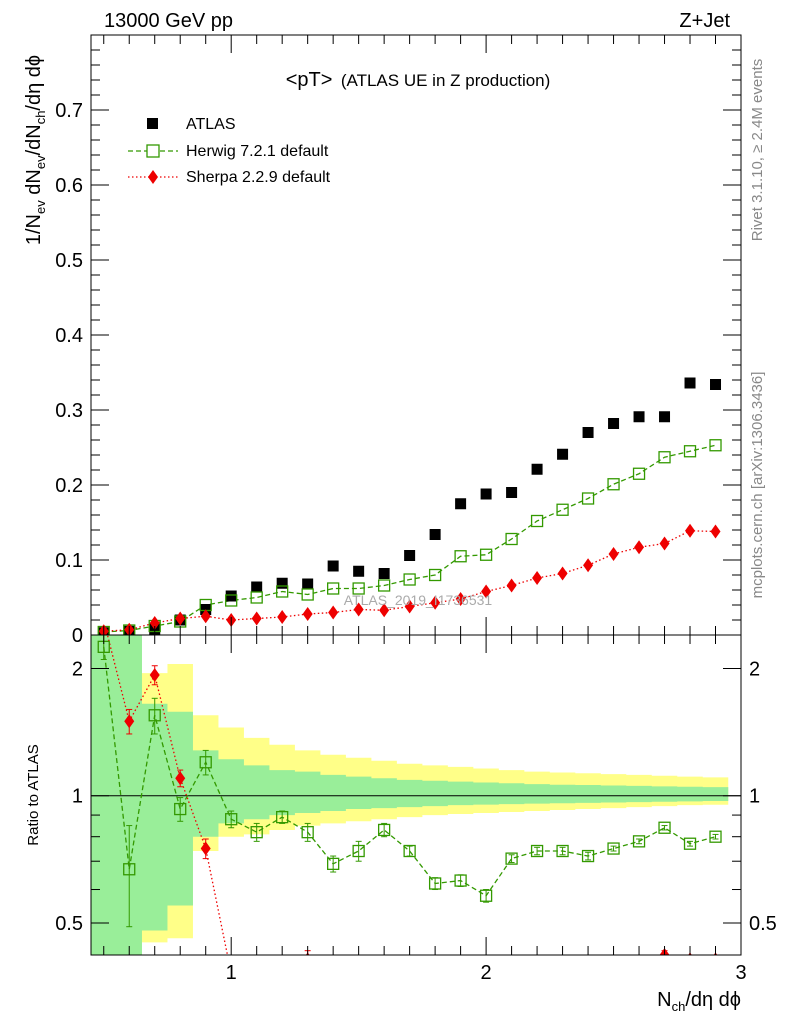  What do you see at coordinates (763, 924) in the screenshot?
I see `ratio-y-tick-label-right: 0.5` at bounding box center [763, 924].